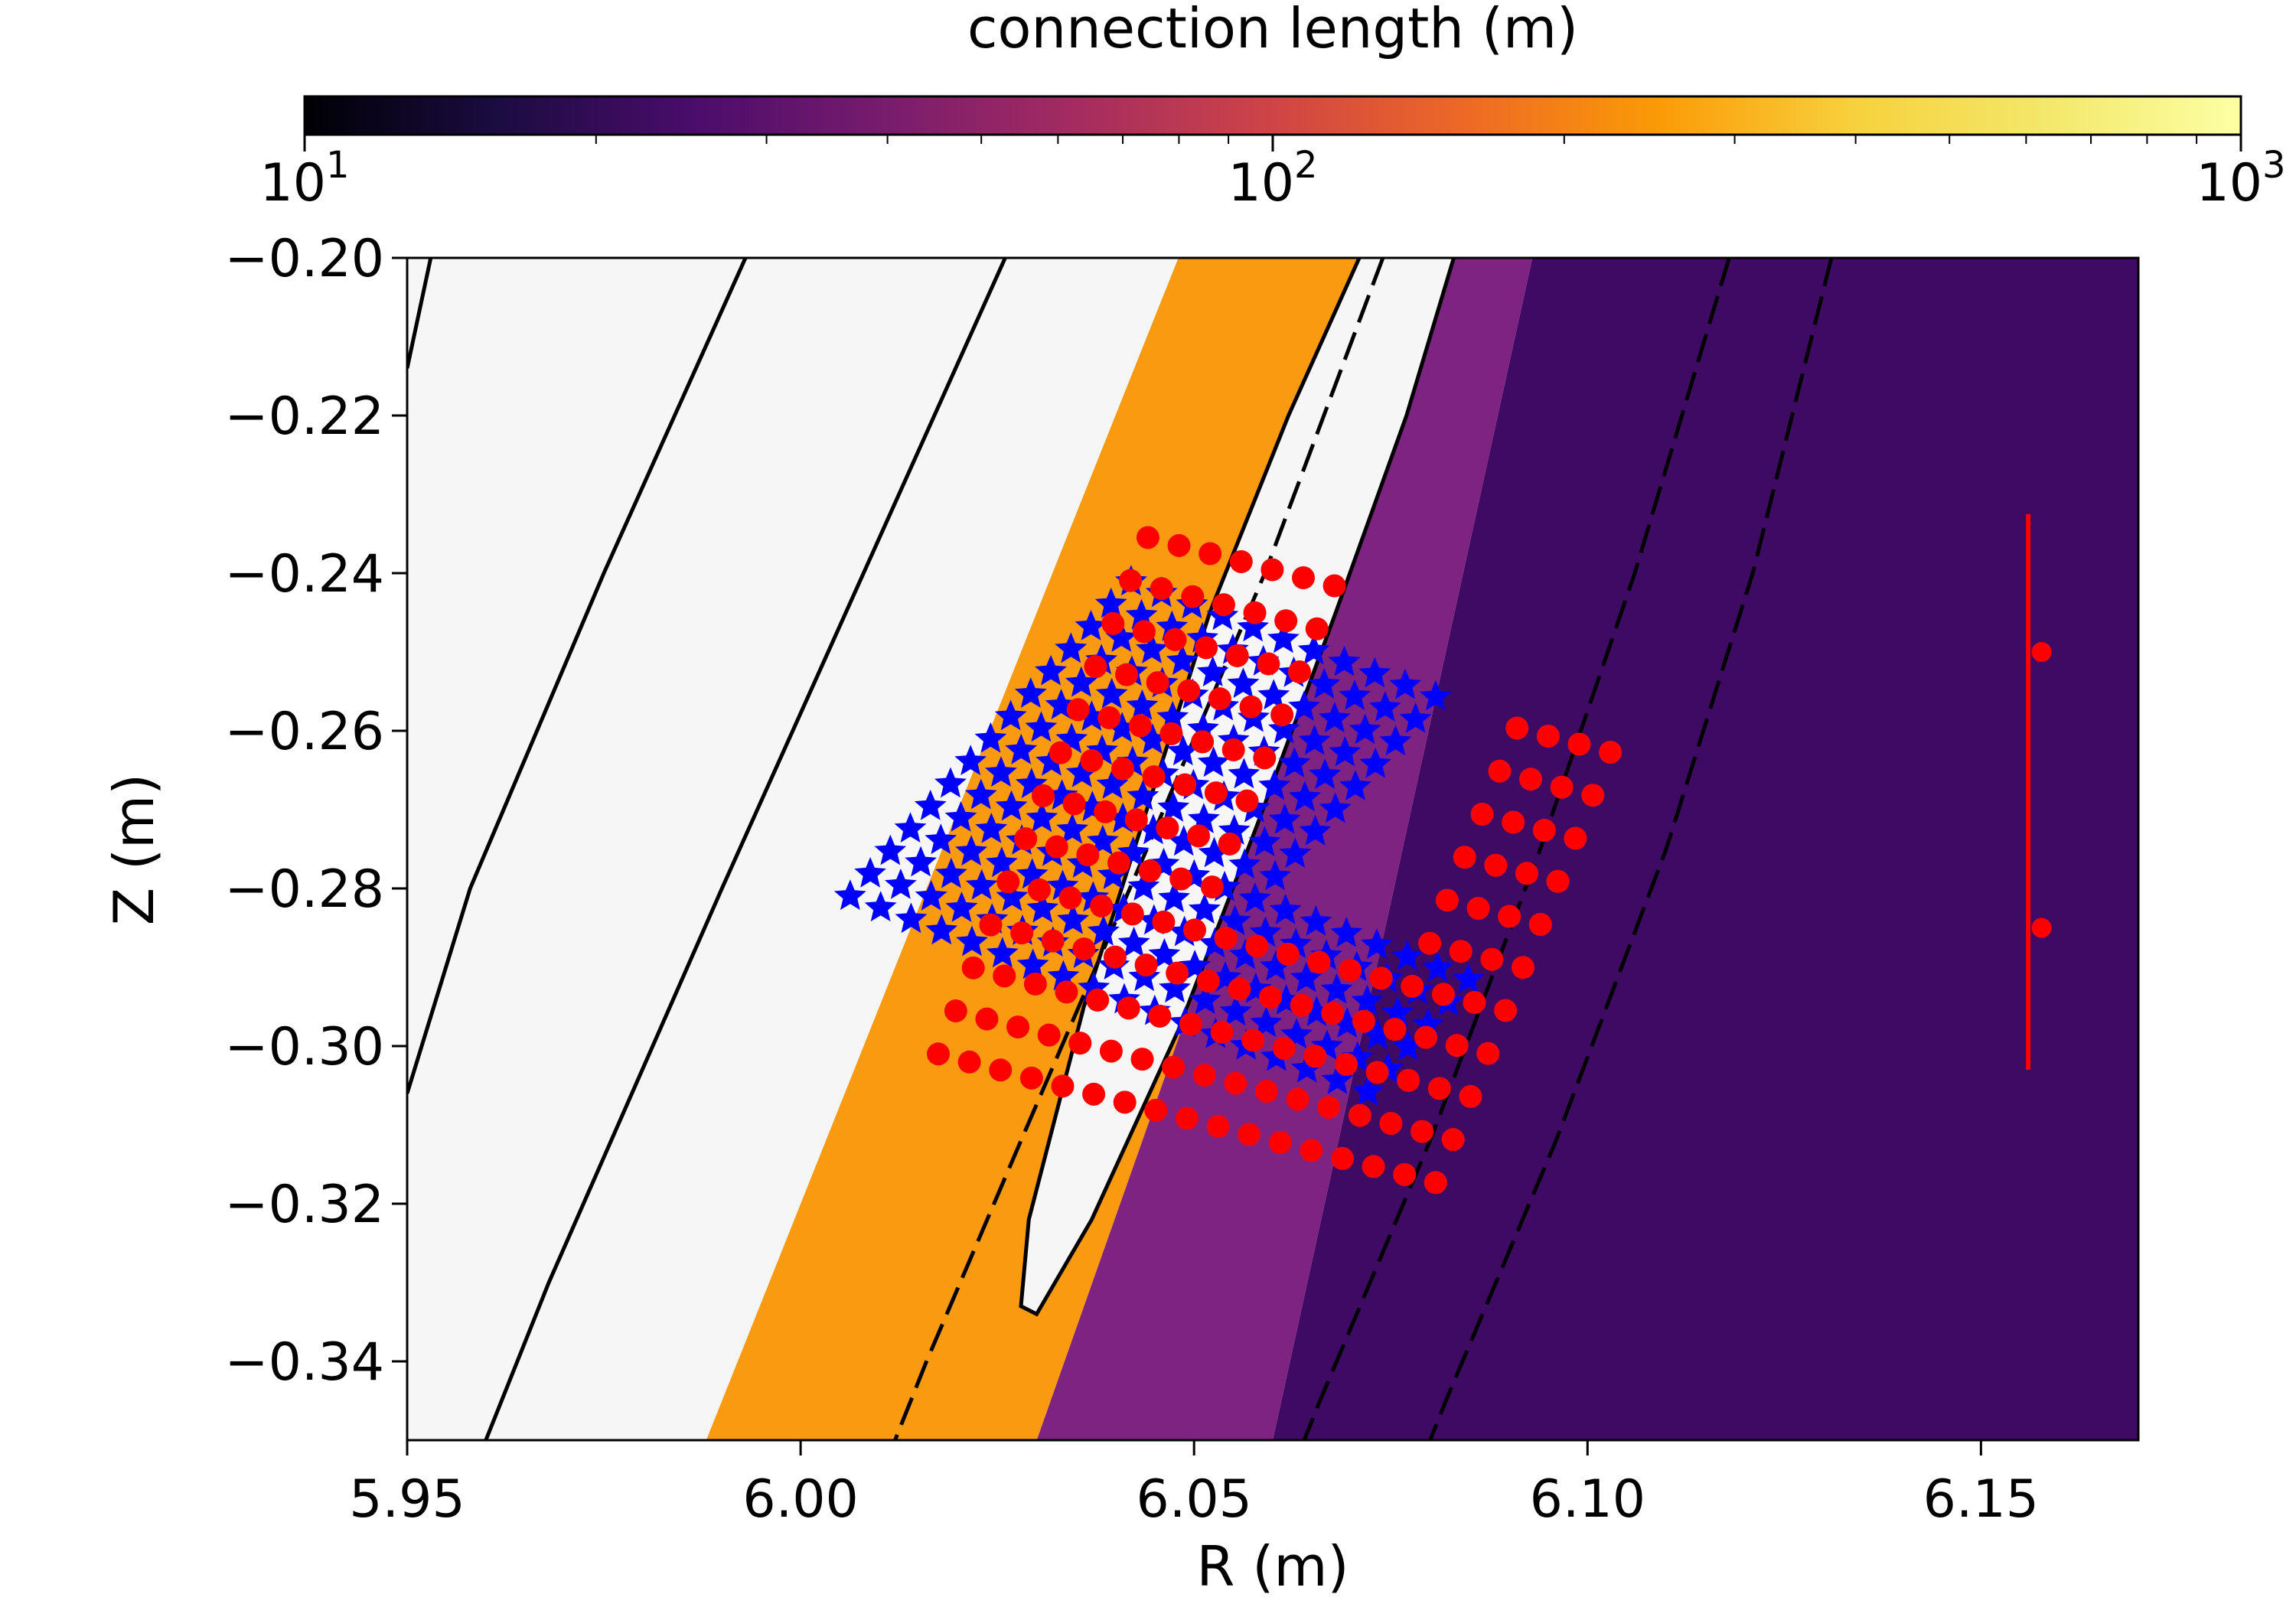  Describe the element at coordinates (1272, 30) in the screenshot. I see `colorbar-label: connection length (m)` at that location.